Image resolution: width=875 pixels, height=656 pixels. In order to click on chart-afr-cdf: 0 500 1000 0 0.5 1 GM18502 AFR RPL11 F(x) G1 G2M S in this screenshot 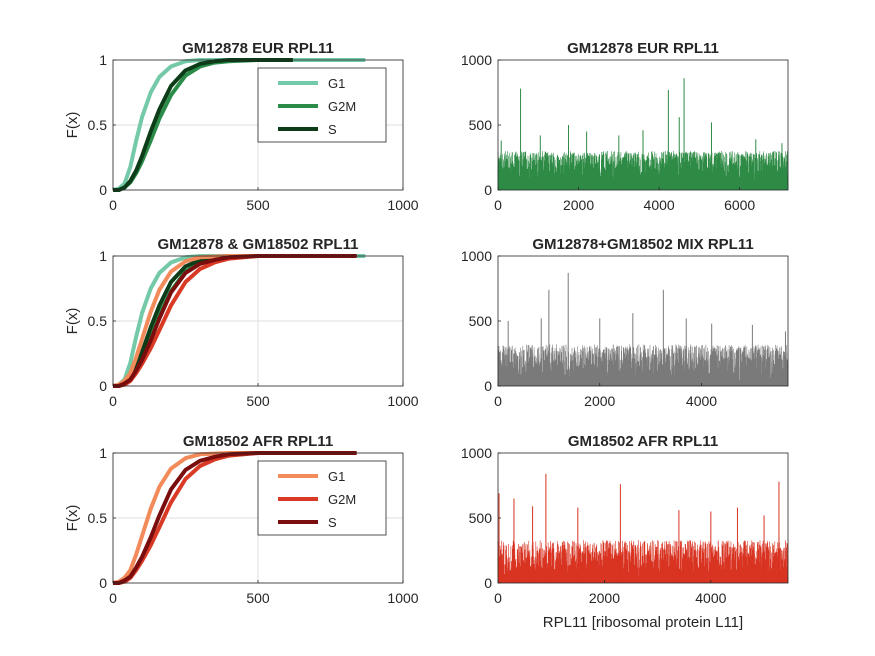, I will do `click(241, 519)`.